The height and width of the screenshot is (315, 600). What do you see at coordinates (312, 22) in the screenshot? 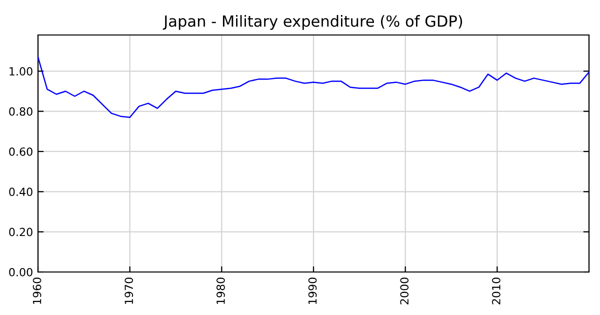
I see `chart-title: Japan - Military expenditure (% of GDP)` at bounding box center [312, 22].